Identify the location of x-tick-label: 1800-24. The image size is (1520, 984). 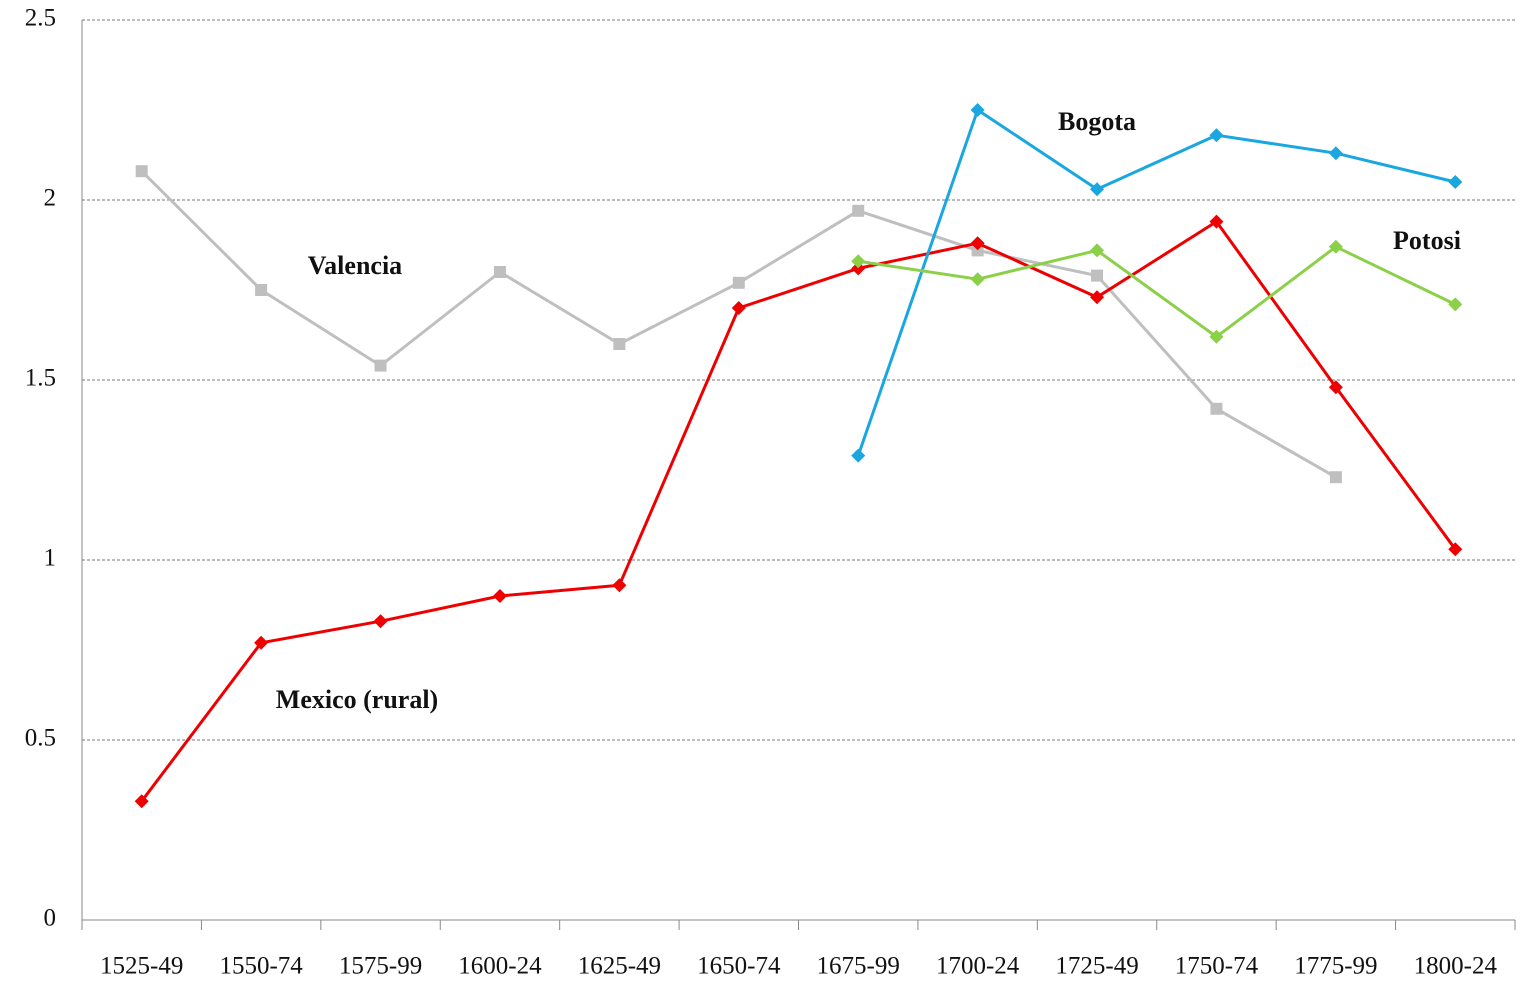
(1456, 966).